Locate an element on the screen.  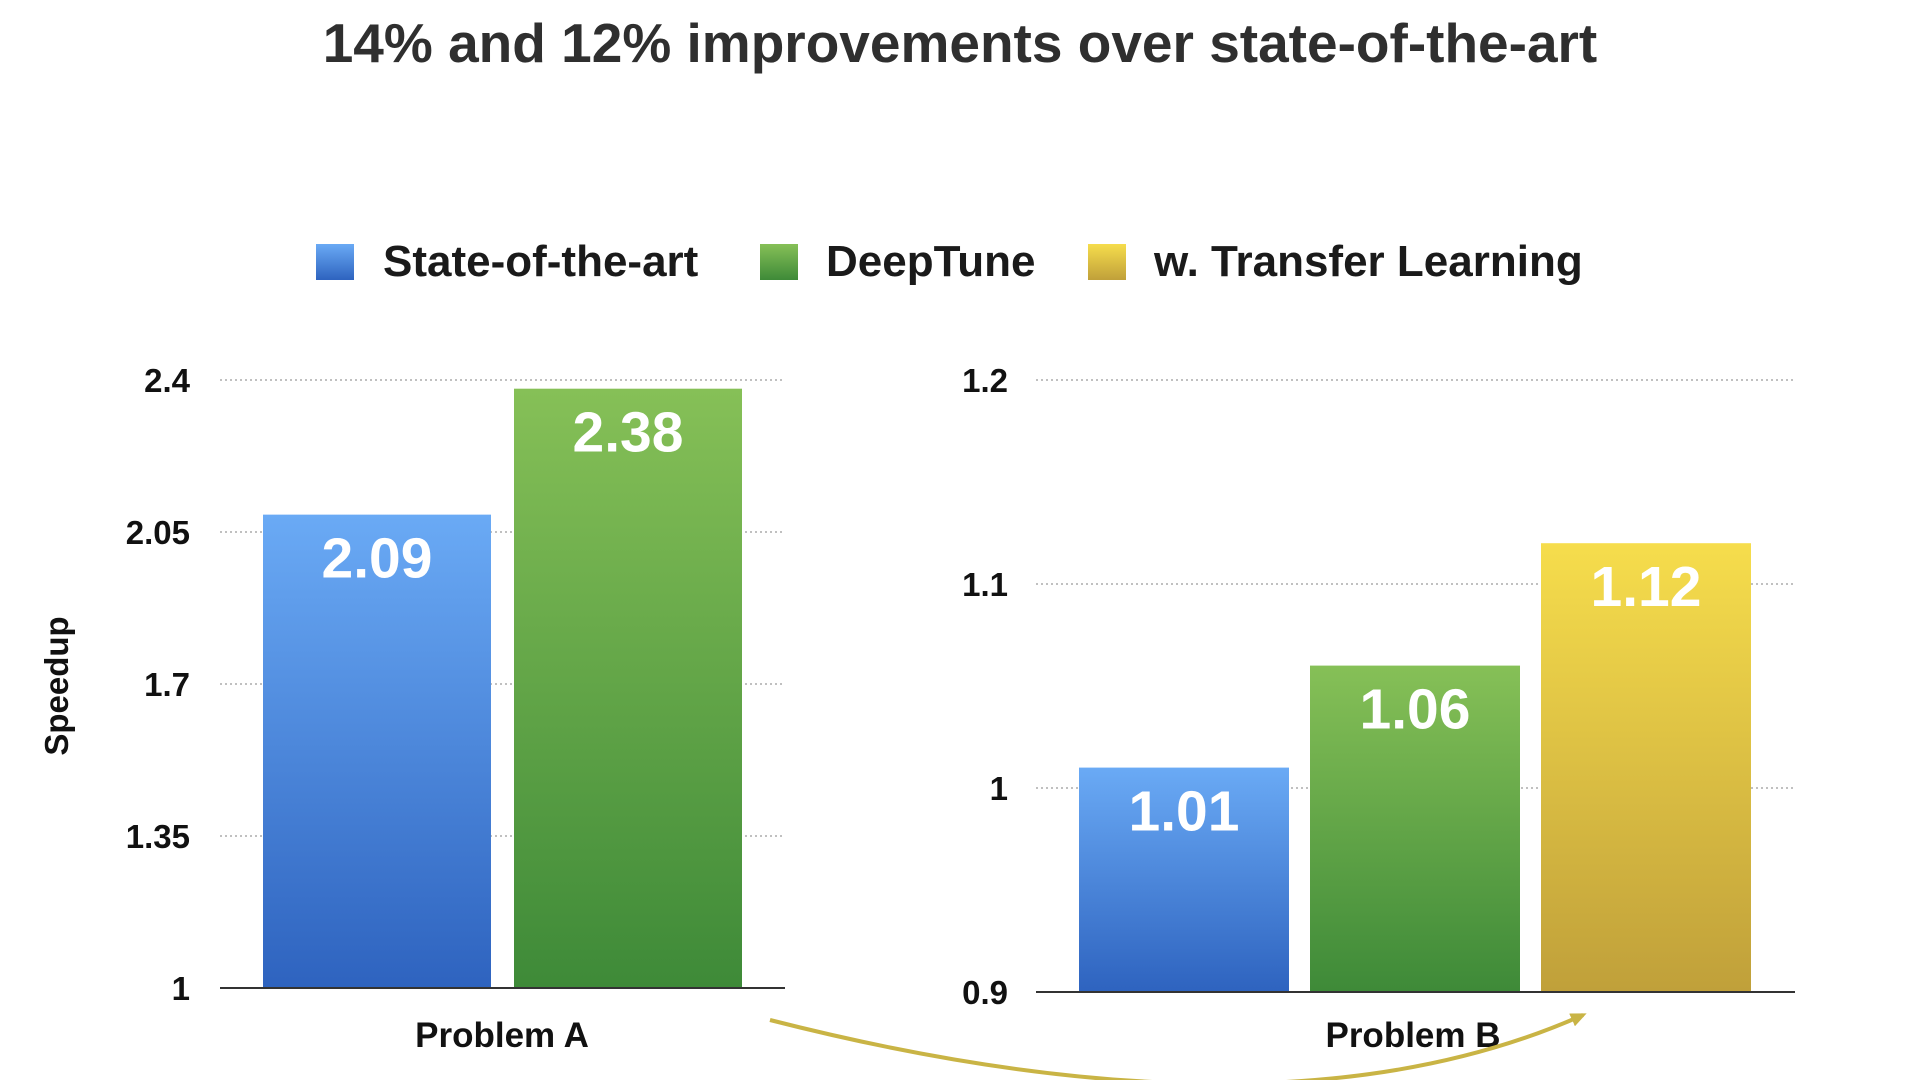
bar-value-label: 1.12 is located at coordinates (1646, 587).